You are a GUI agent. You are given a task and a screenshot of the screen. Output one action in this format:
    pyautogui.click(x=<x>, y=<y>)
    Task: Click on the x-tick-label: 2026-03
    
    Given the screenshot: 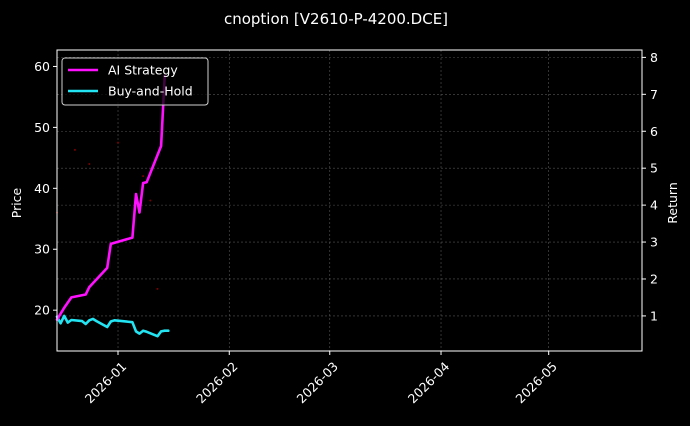 What is the action you would take?
    pyautogui.click(x=318, y=383)
    